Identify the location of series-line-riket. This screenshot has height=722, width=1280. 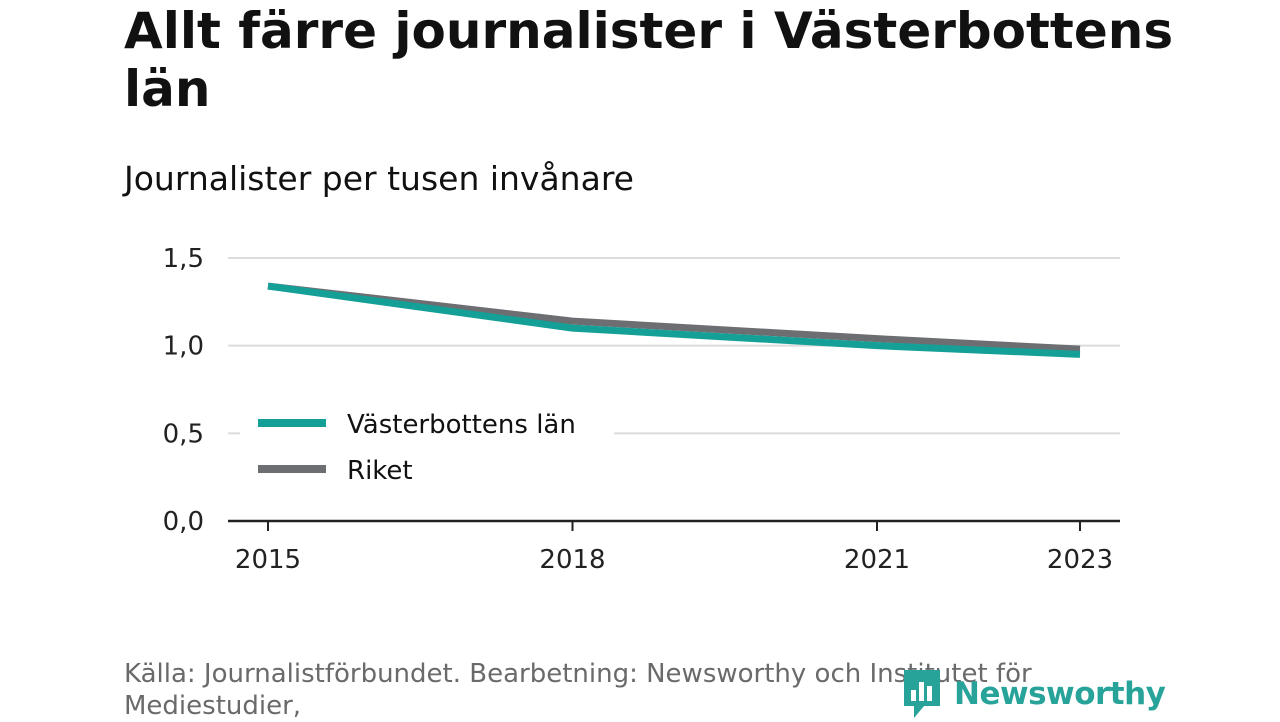
(674, 317).